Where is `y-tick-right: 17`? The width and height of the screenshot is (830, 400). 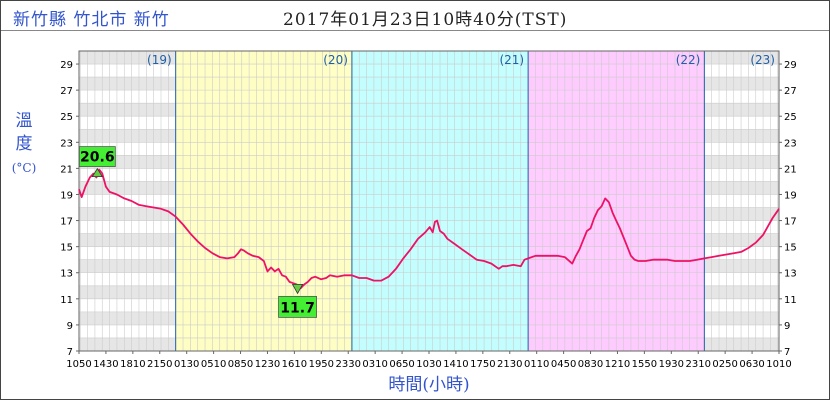
y-tick-right: 17 is located at coordinates (790, 222).